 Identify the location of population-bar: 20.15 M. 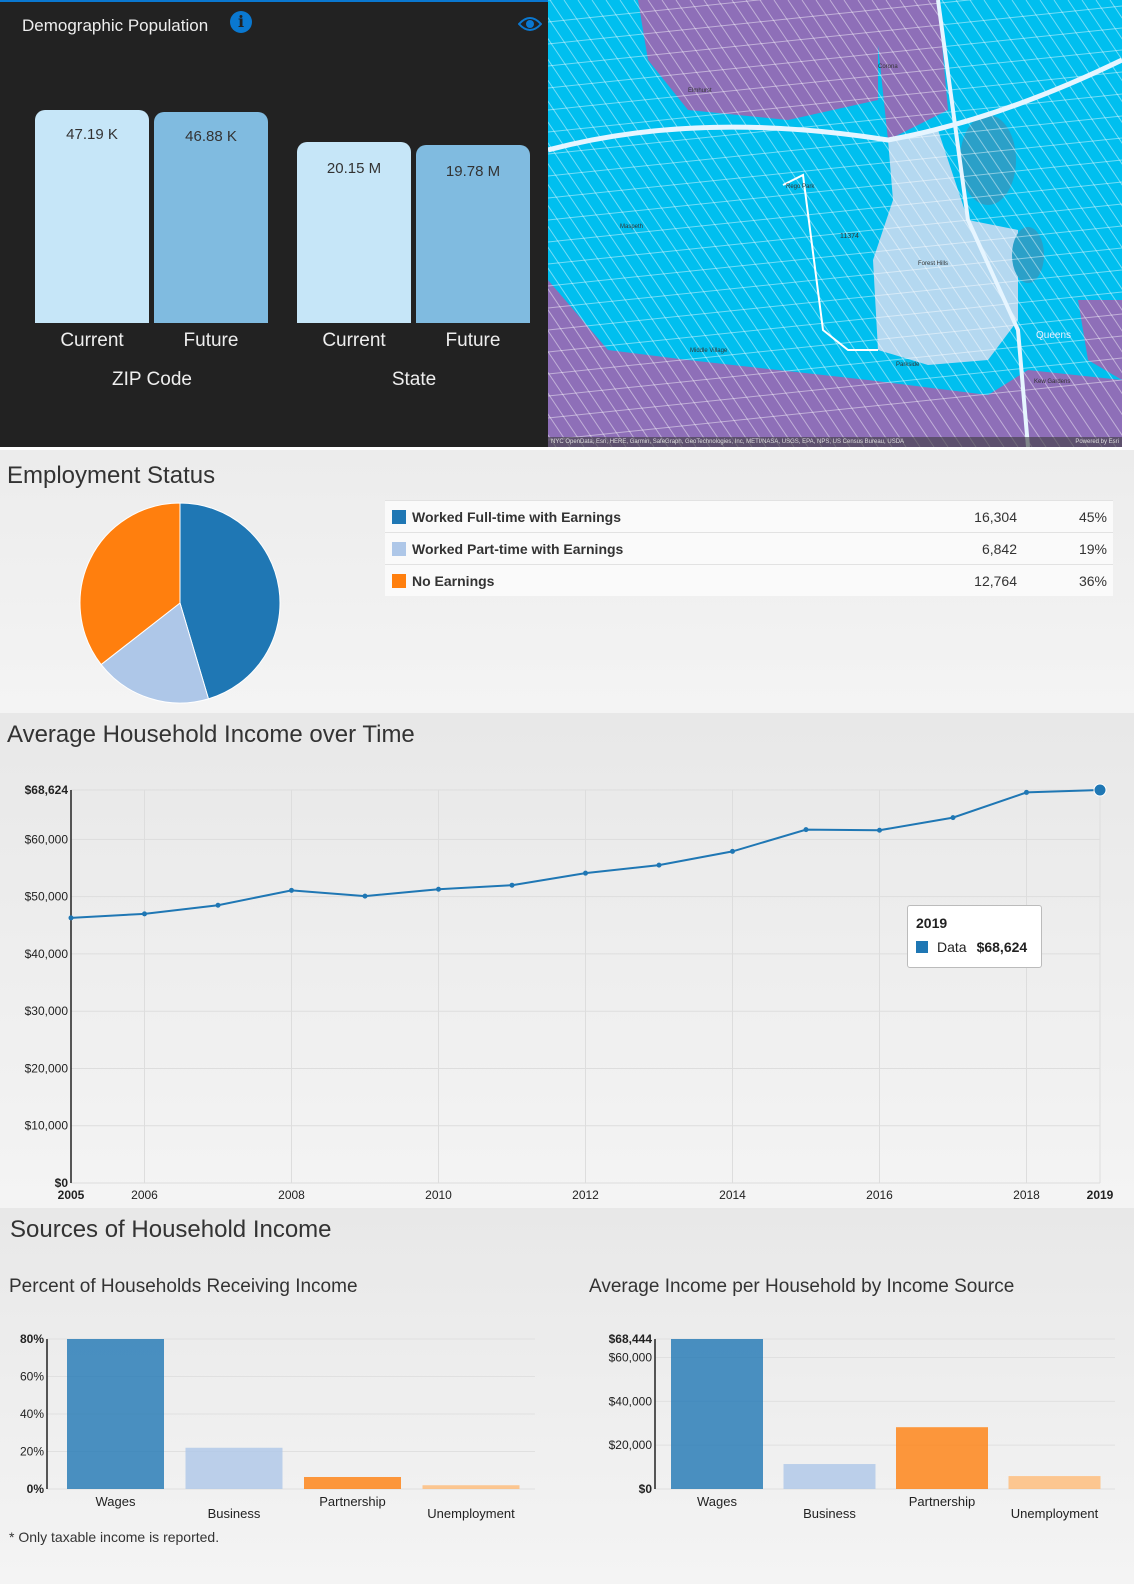
(354, 232).